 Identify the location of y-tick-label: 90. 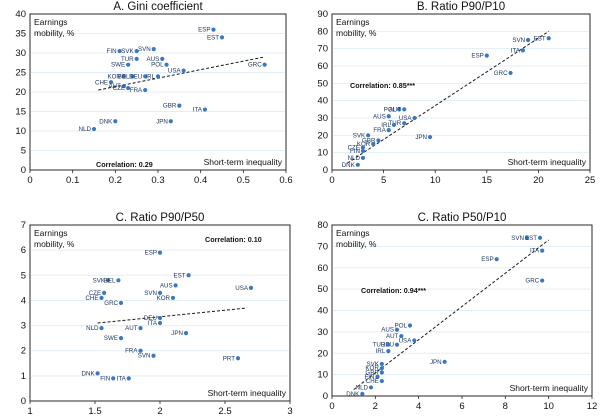
(322, 14).